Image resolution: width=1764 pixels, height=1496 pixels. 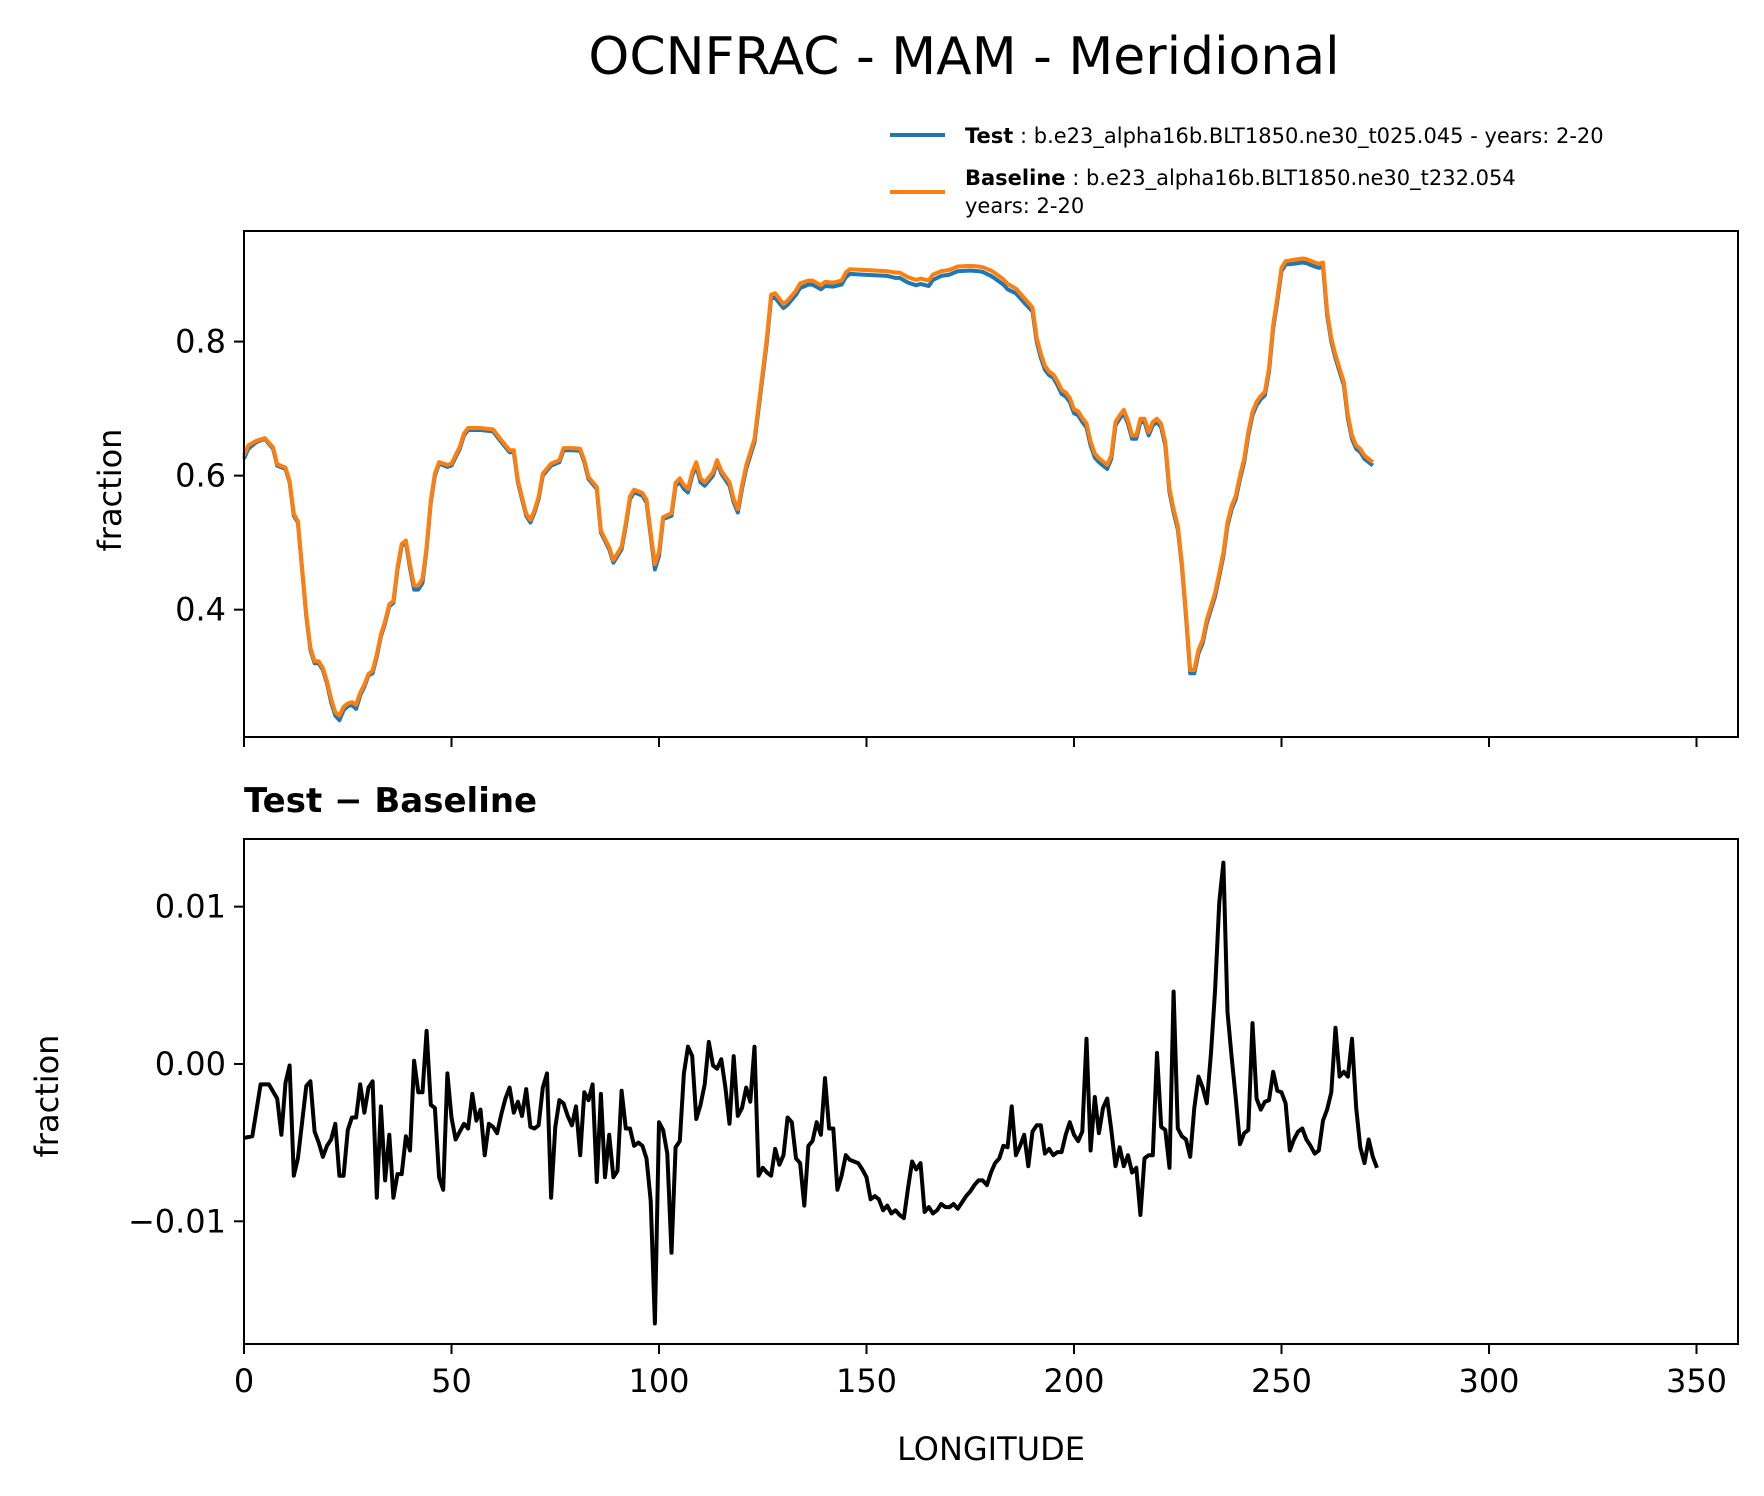 What do you see at coordinates (177, 1221) in the screenshot?
I see `bottom-ytick-label: −0.01` at bounding box center [177, 1221].